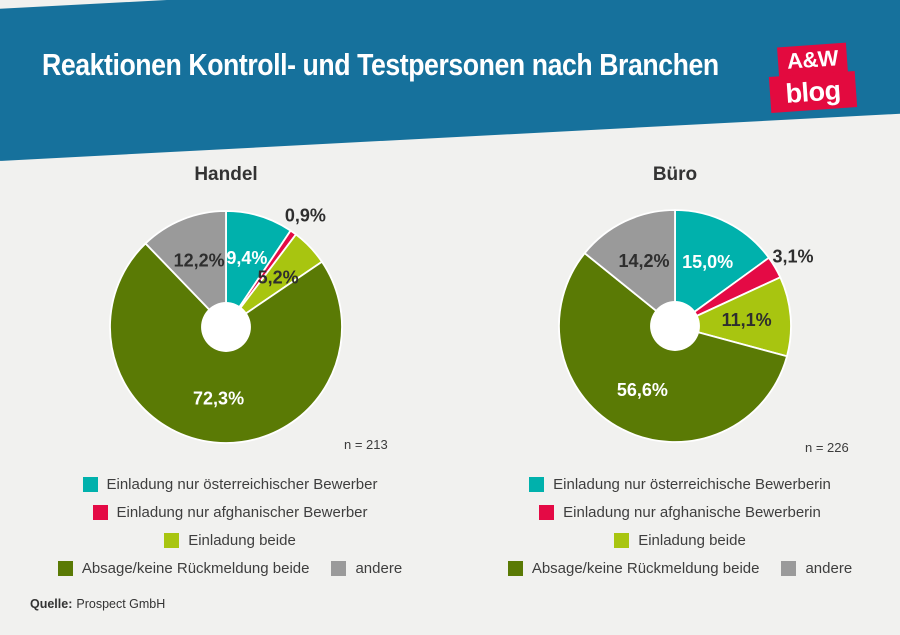  What do you see at coordinates (793, 257) in the screenshot?
I see `pie-slice-label: 3,1%` at bounding box center [793, 257].